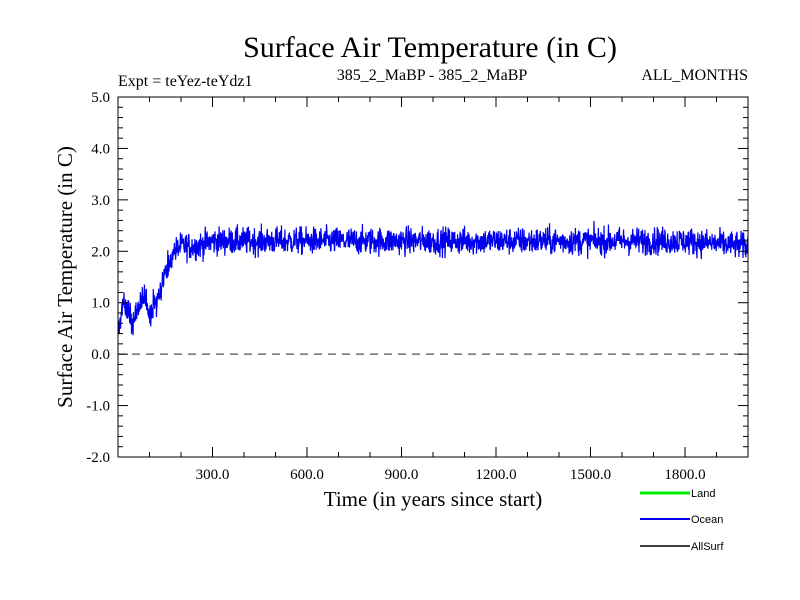 The image size is (800, 600). I want to click on y-tick-label: 1.0, so click(100, 304).